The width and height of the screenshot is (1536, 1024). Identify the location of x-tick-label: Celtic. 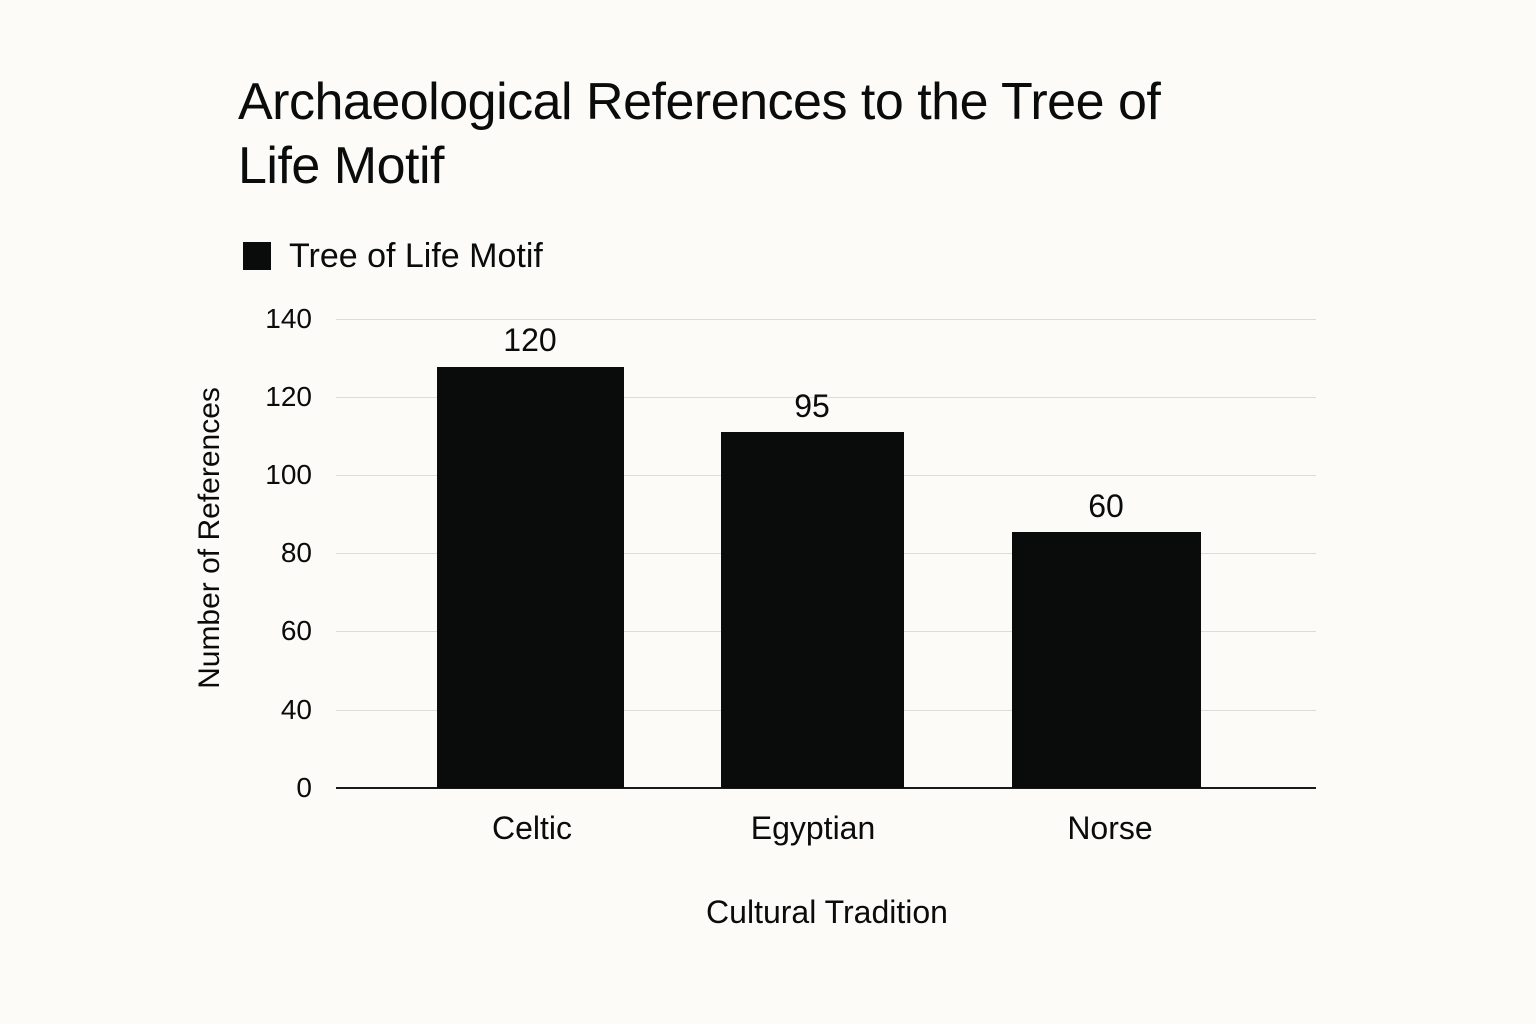
(531, 828).